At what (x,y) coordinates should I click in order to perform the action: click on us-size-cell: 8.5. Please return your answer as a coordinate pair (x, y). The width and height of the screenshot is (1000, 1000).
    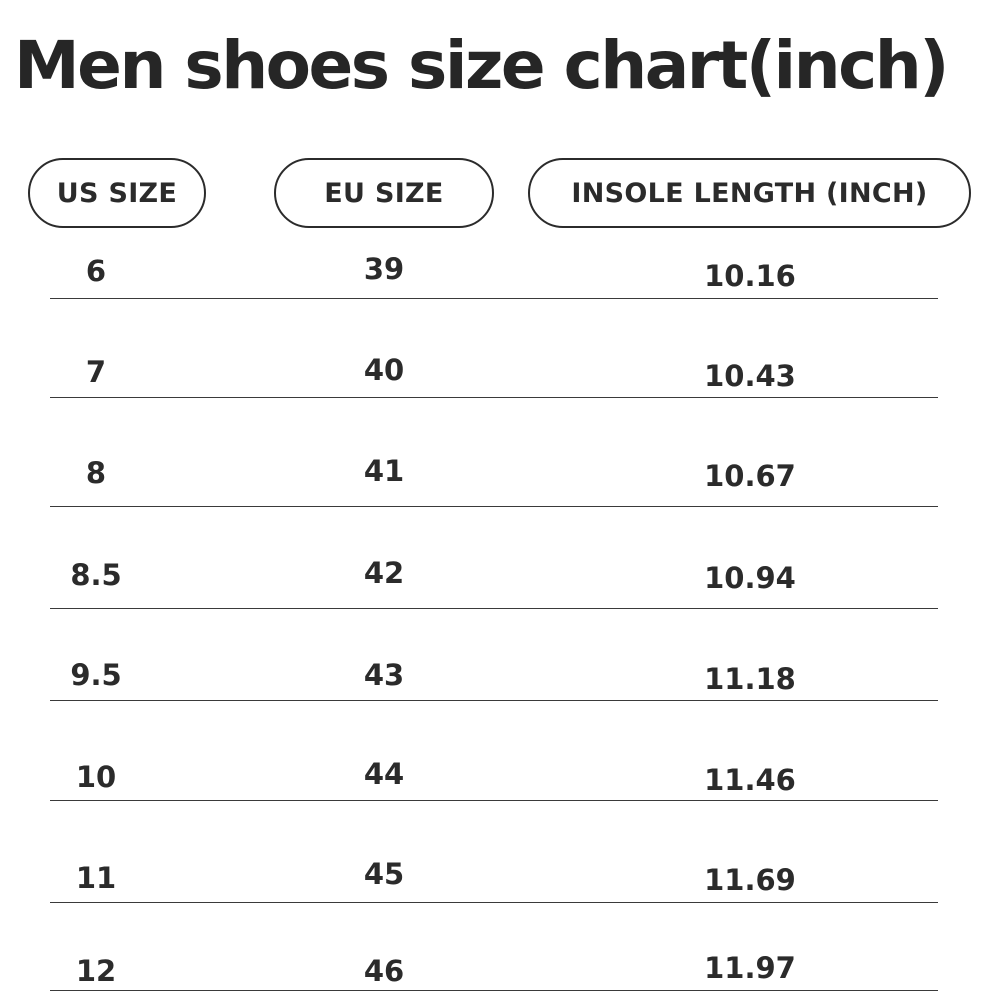
    Looking at the image, I should click on (96, 575).